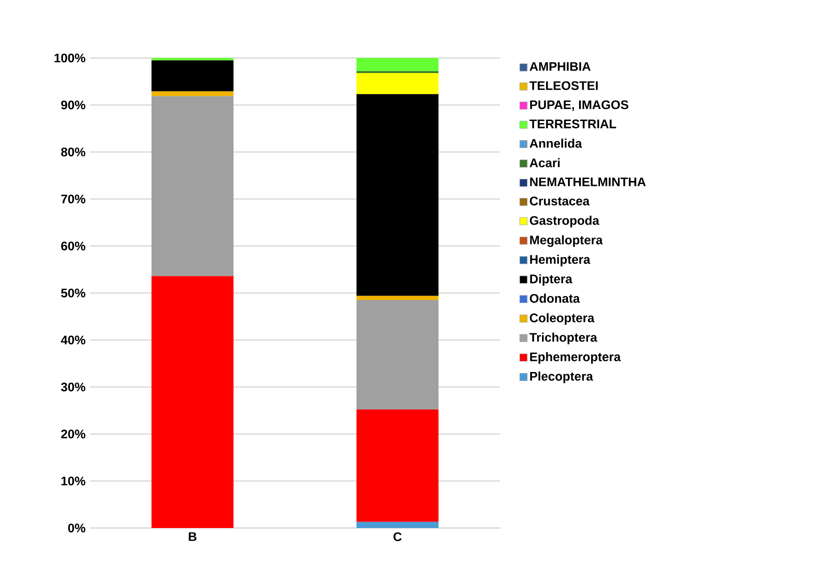  What do you see at coordinates (579, 105) in the screenshot?
I see `legend-label: PUPAE, IMAGOS` at bounding box center [579, 105].